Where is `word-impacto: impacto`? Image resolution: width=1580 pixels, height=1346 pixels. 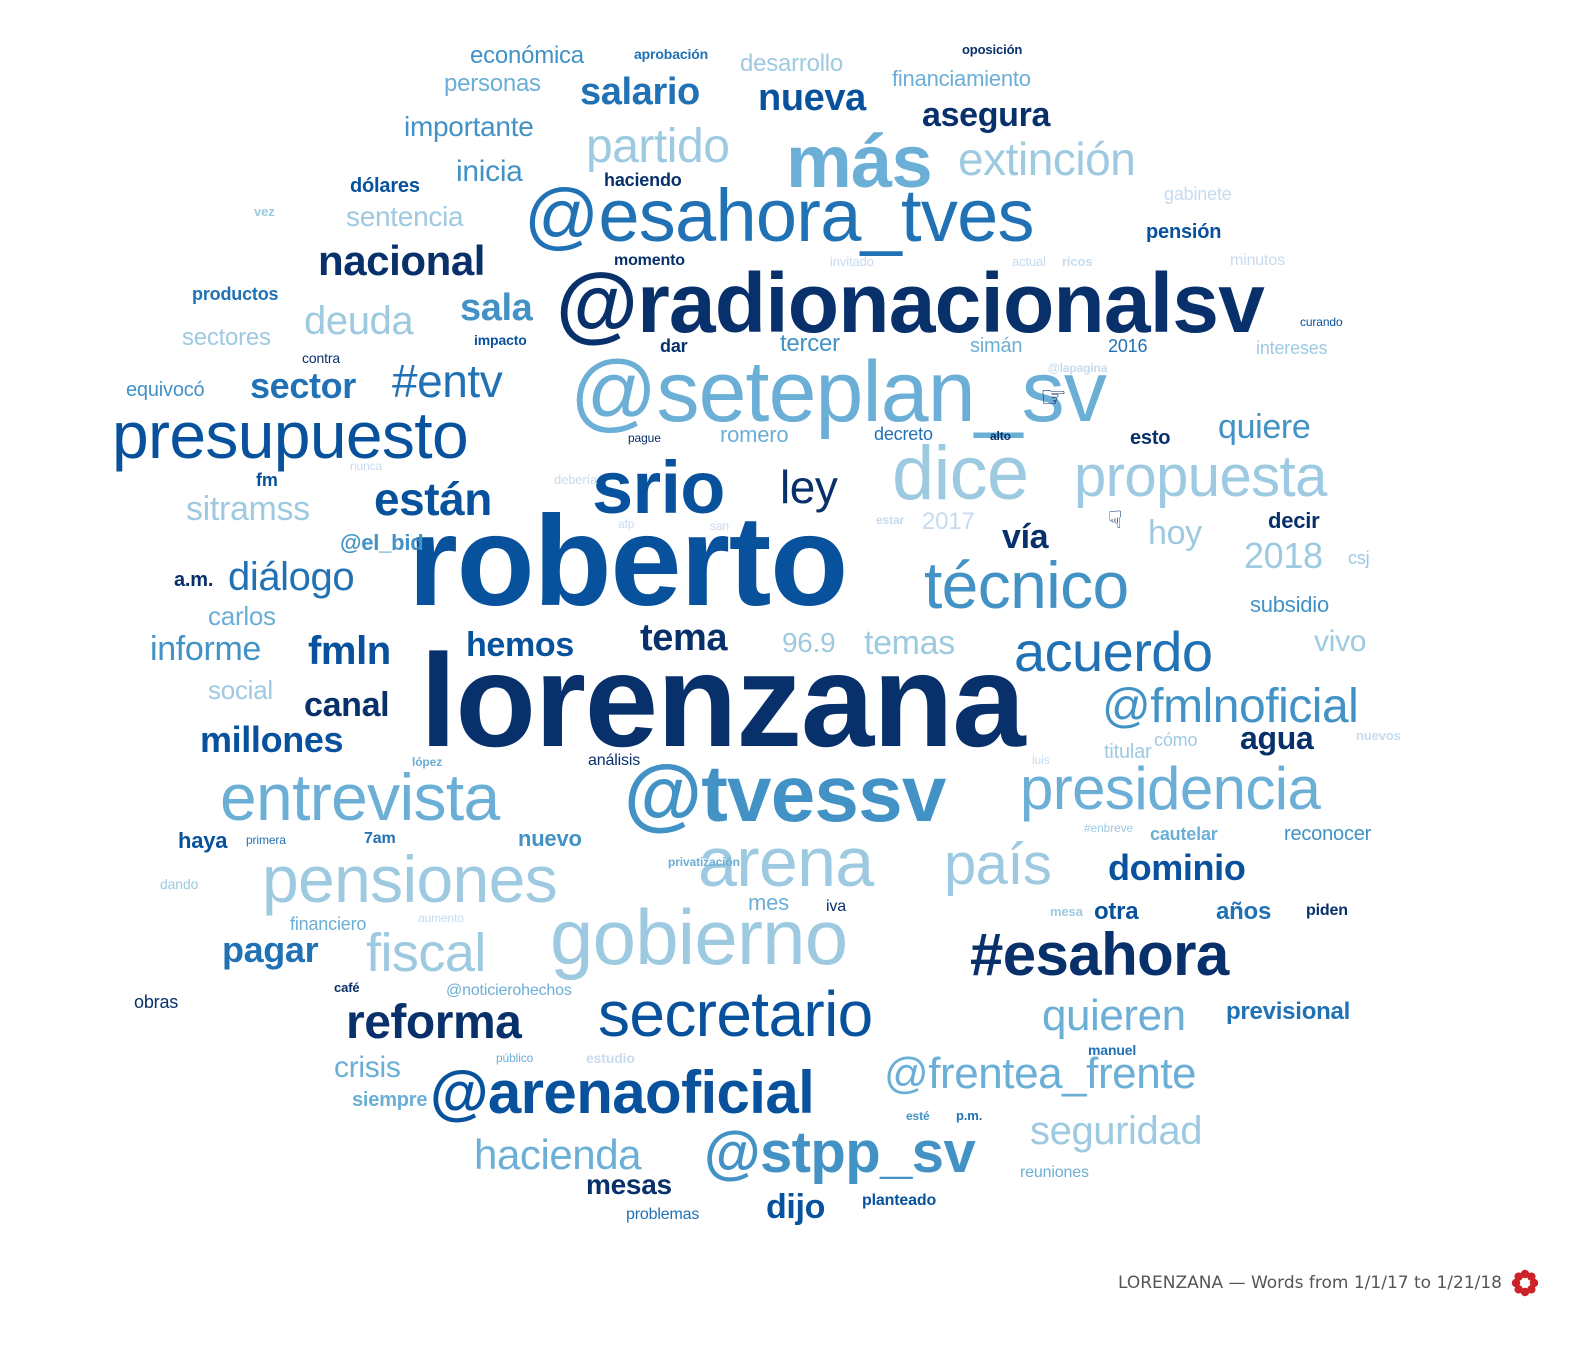 word-impacto: impacto is located at coordinates (500, 339).